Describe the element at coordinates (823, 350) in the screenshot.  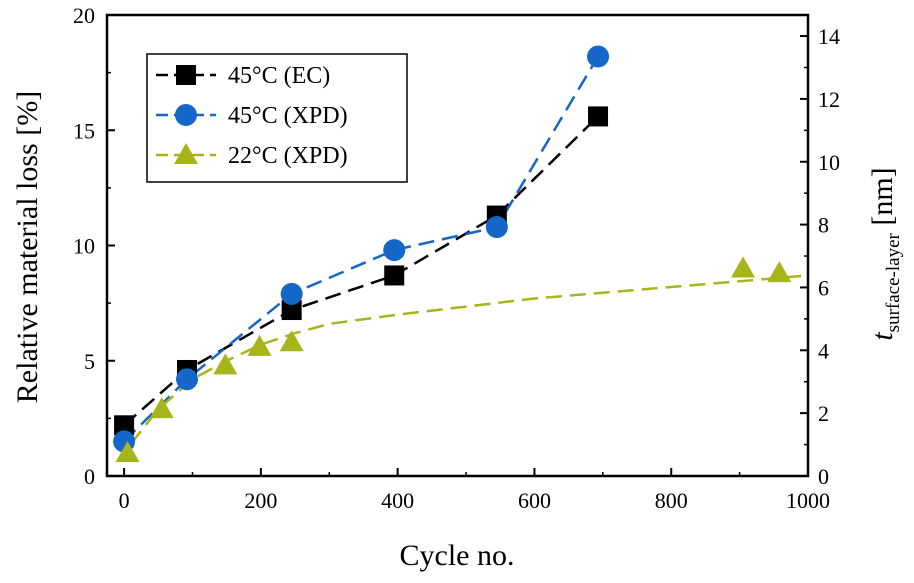
I see `y2-tick-label: 4` at that location.